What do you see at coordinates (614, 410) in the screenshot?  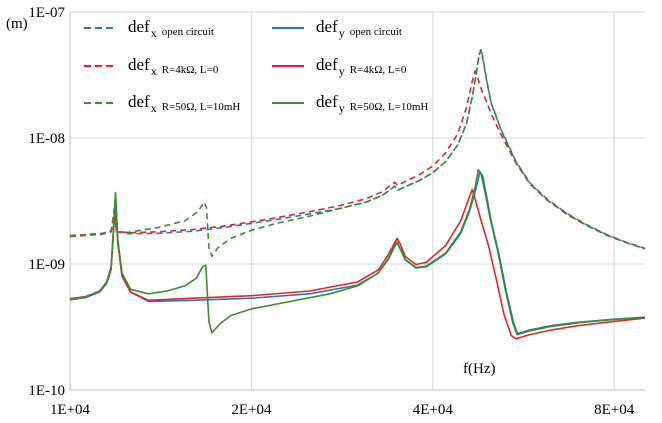 I see `x-tick-label: 8E+04` at bounding box center [614, 410].